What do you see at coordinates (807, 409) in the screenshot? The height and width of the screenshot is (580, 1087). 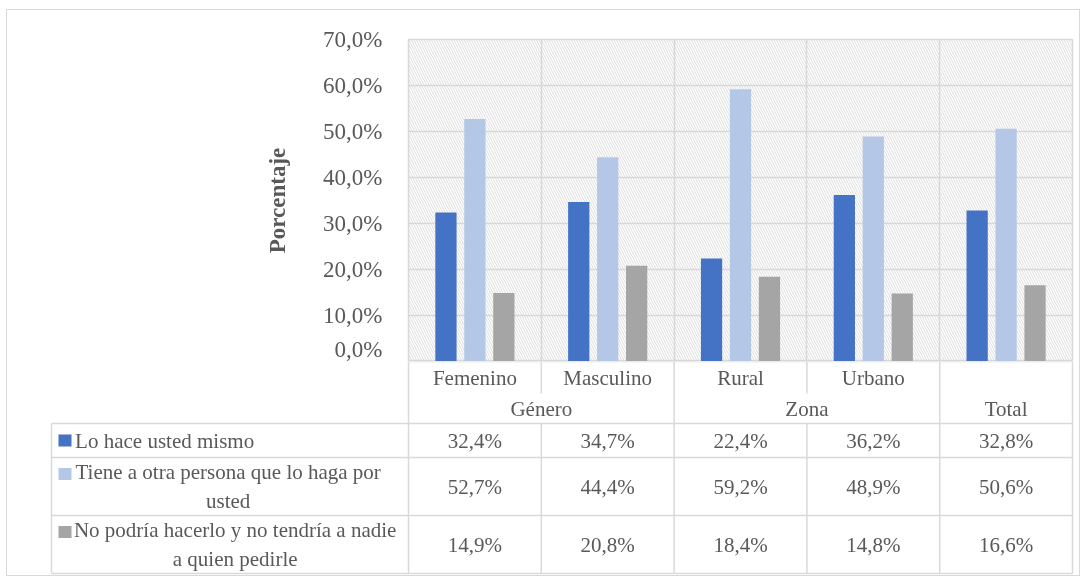 I see `text: Zona` at bounding box center [807, 409].